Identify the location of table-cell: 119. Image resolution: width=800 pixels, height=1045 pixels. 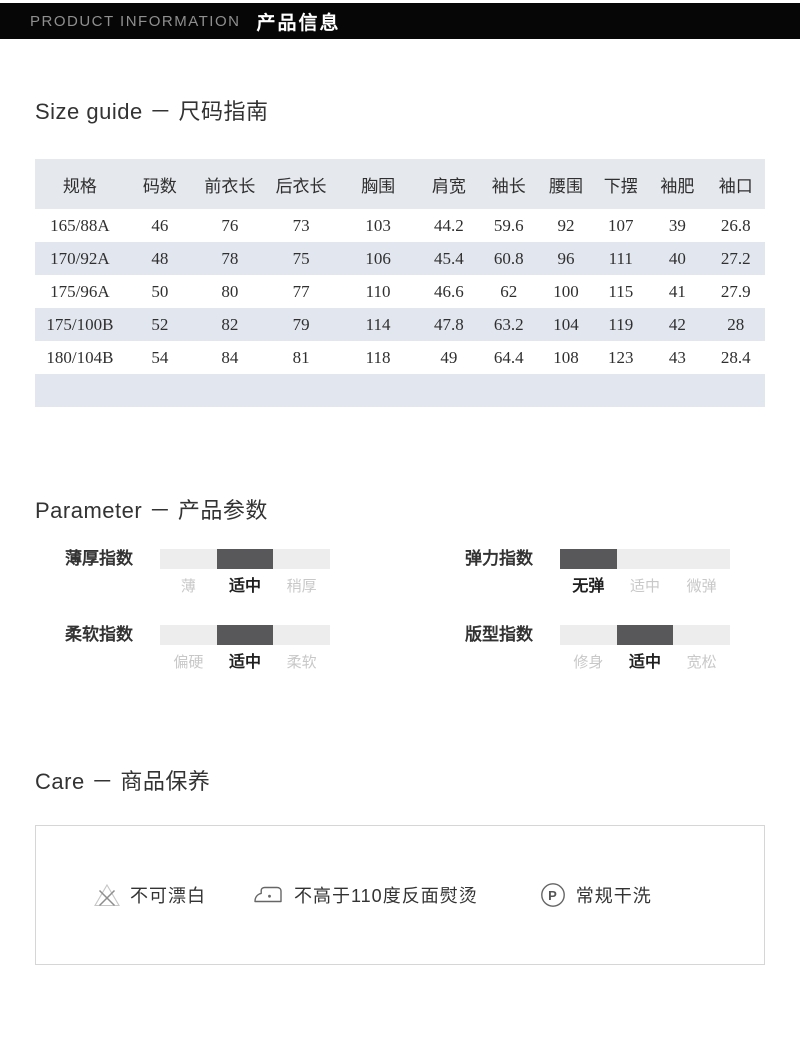
(621, 324).